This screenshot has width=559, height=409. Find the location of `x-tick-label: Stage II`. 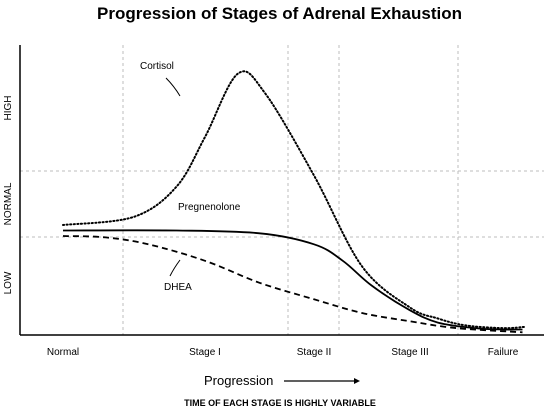

x-tick-label: Stage II is located at coordinates (314, 352).